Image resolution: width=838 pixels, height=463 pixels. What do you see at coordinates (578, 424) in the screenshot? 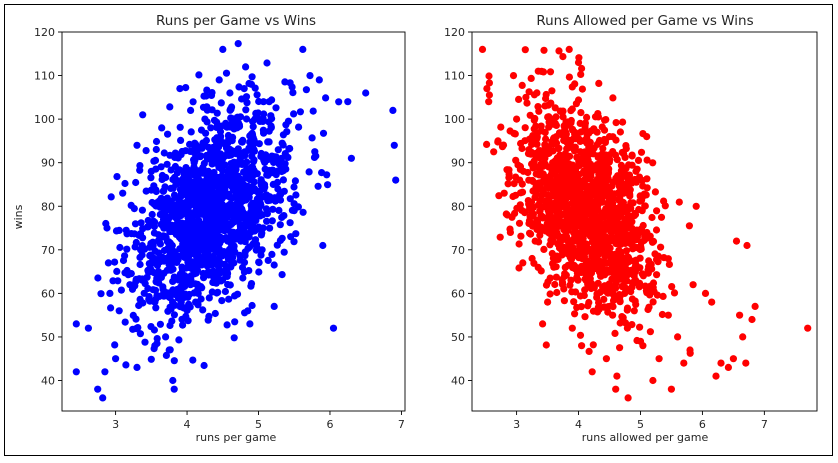
I see `x-tick-label: 4` at bounding box center [578, 424].